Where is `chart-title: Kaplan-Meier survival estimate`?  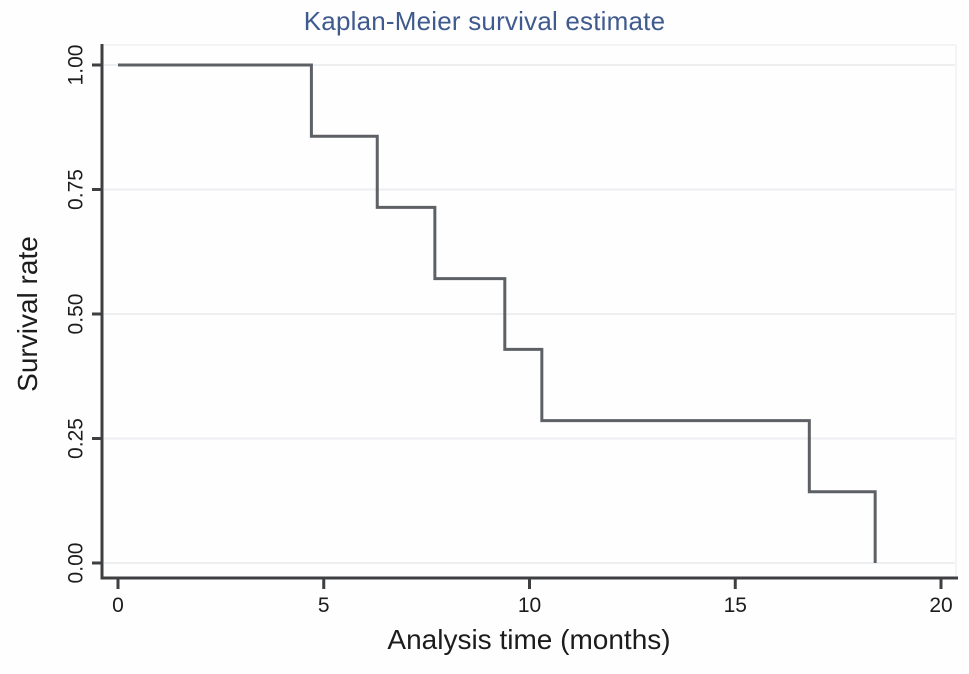 chart-title: Kaplan-Meier survival estimate is located at coordinates (484, 21).